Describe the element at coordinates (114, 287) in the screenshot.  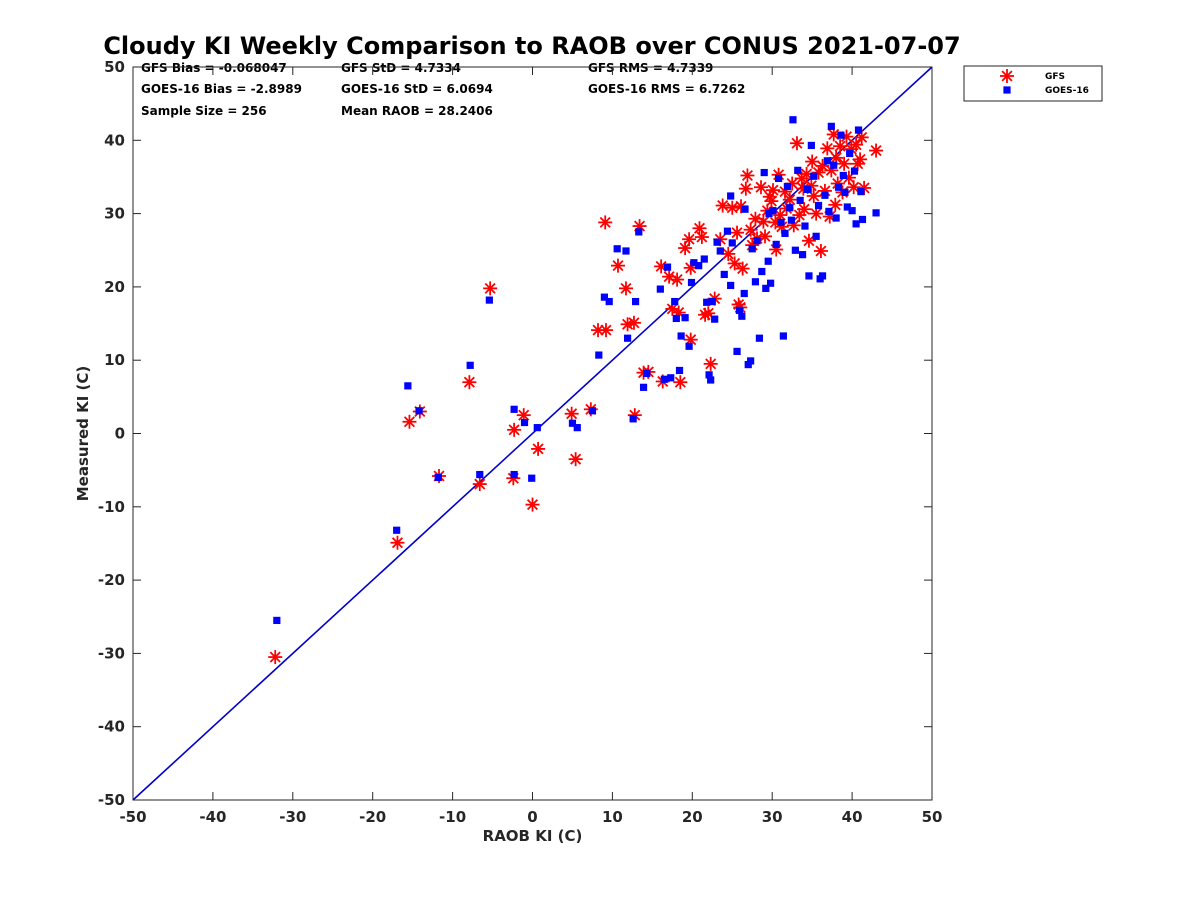
I see `y-tick-label: 20` at that location.